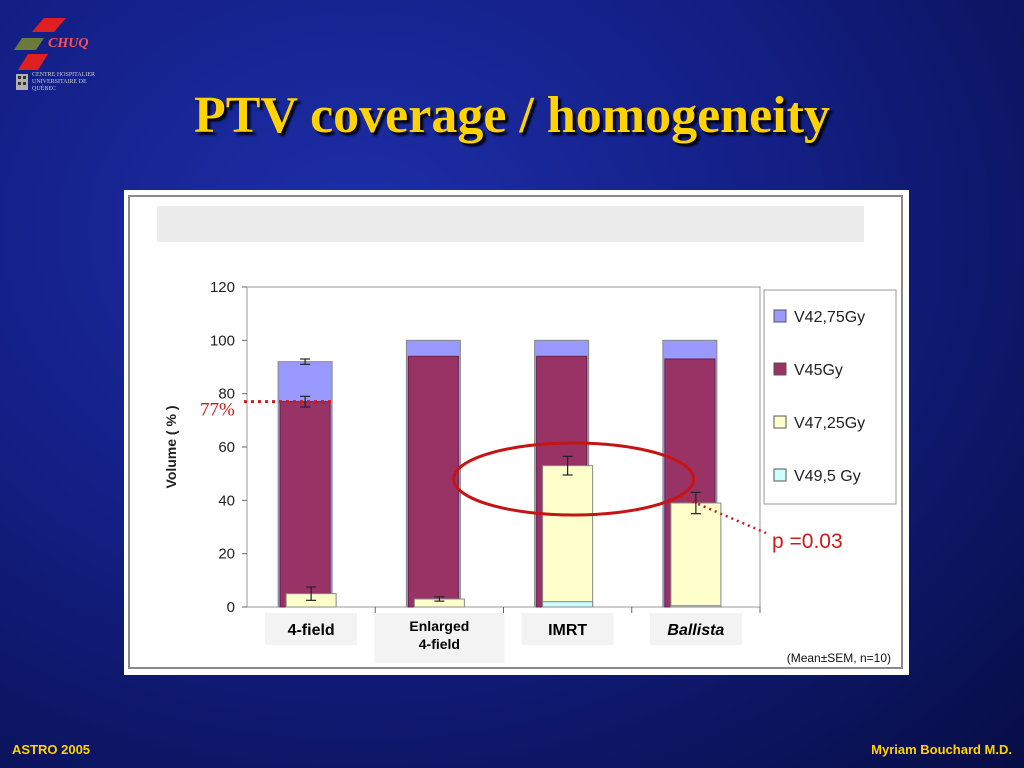 This screenshot has height=768, width=1024. Describe the element at coordinates (512, 115) in the screenshot. I see `slide-title: PTV coverage / homogeneity` at that location.